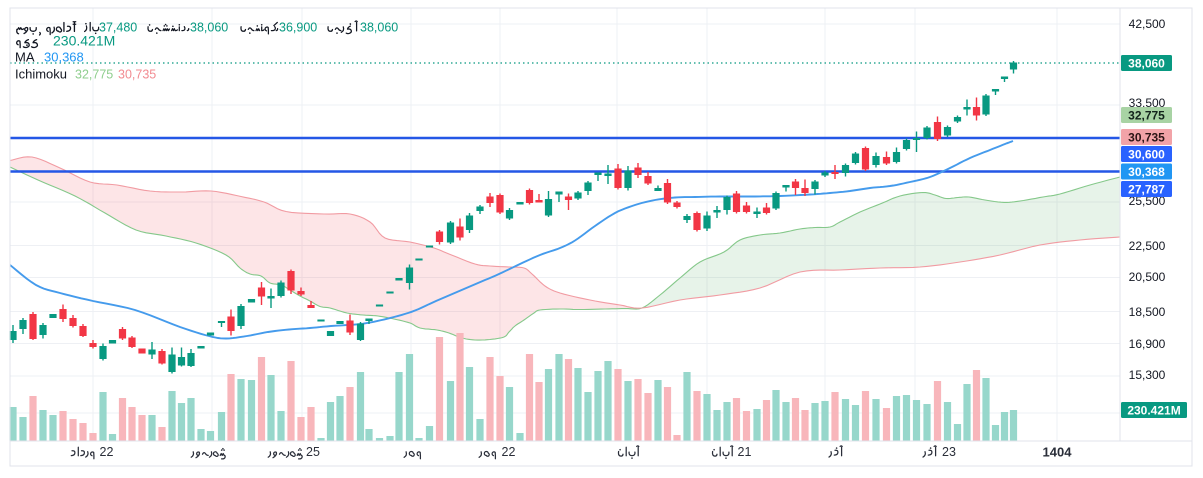 The height and width of the screenshot is (478, 1203). What do you see at coordinates (1147, 103) in the screenshot?
I see `svg-text: 33,500` at bounding box center [1147, 103].